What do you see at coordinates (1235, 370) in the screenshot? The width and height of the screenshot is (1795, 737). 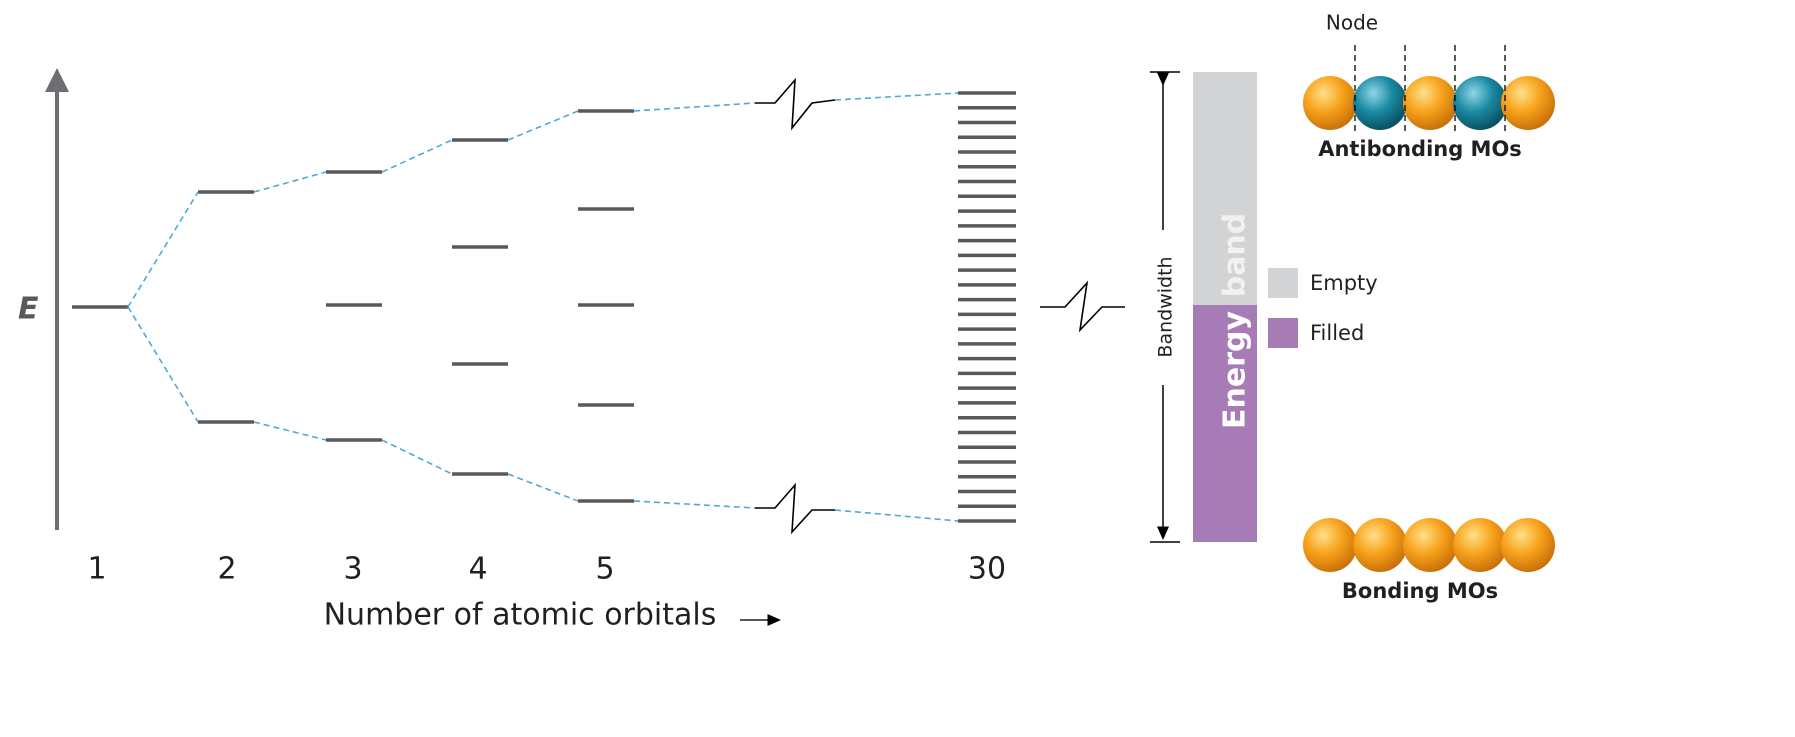 I see `band-label: Energy` at bounding box center [1235, 370].